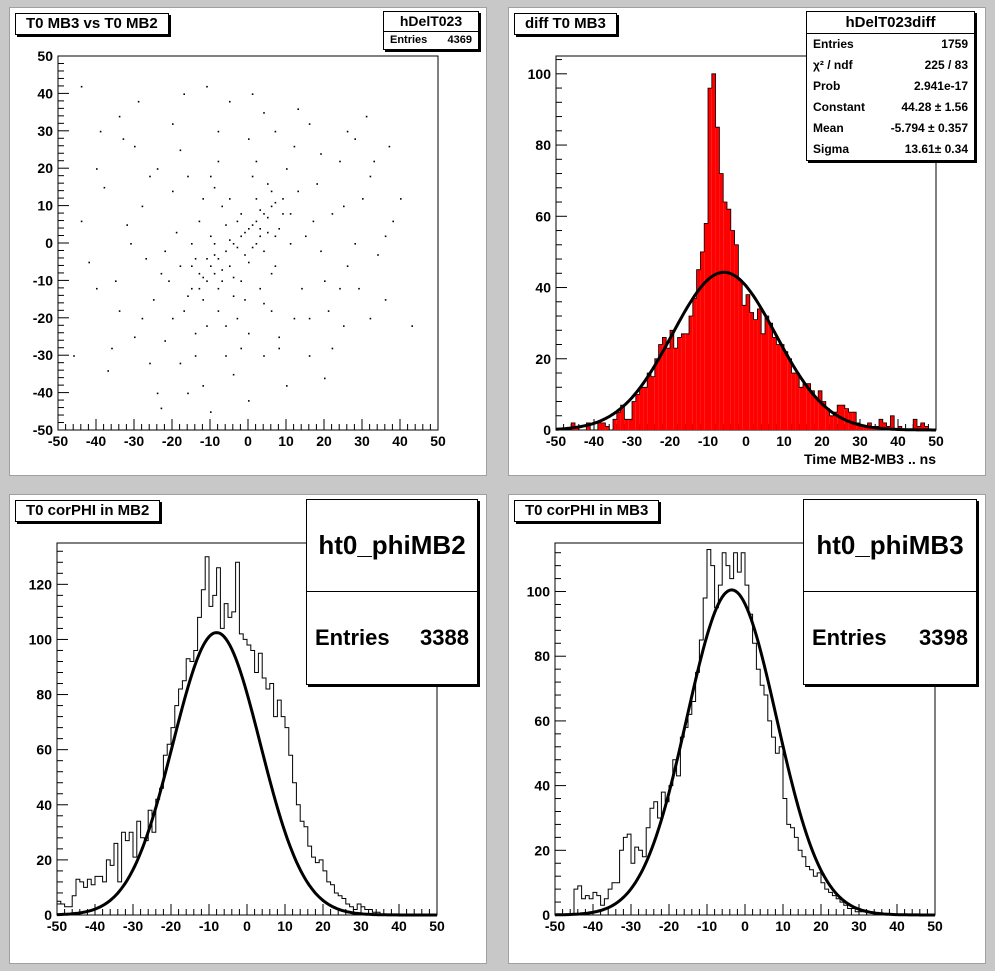 Image resolution: width=995 pixels, height=971 pixels. I want to click on pad-title: T0 MB3 vs T0 MB2, so click(92, 24).